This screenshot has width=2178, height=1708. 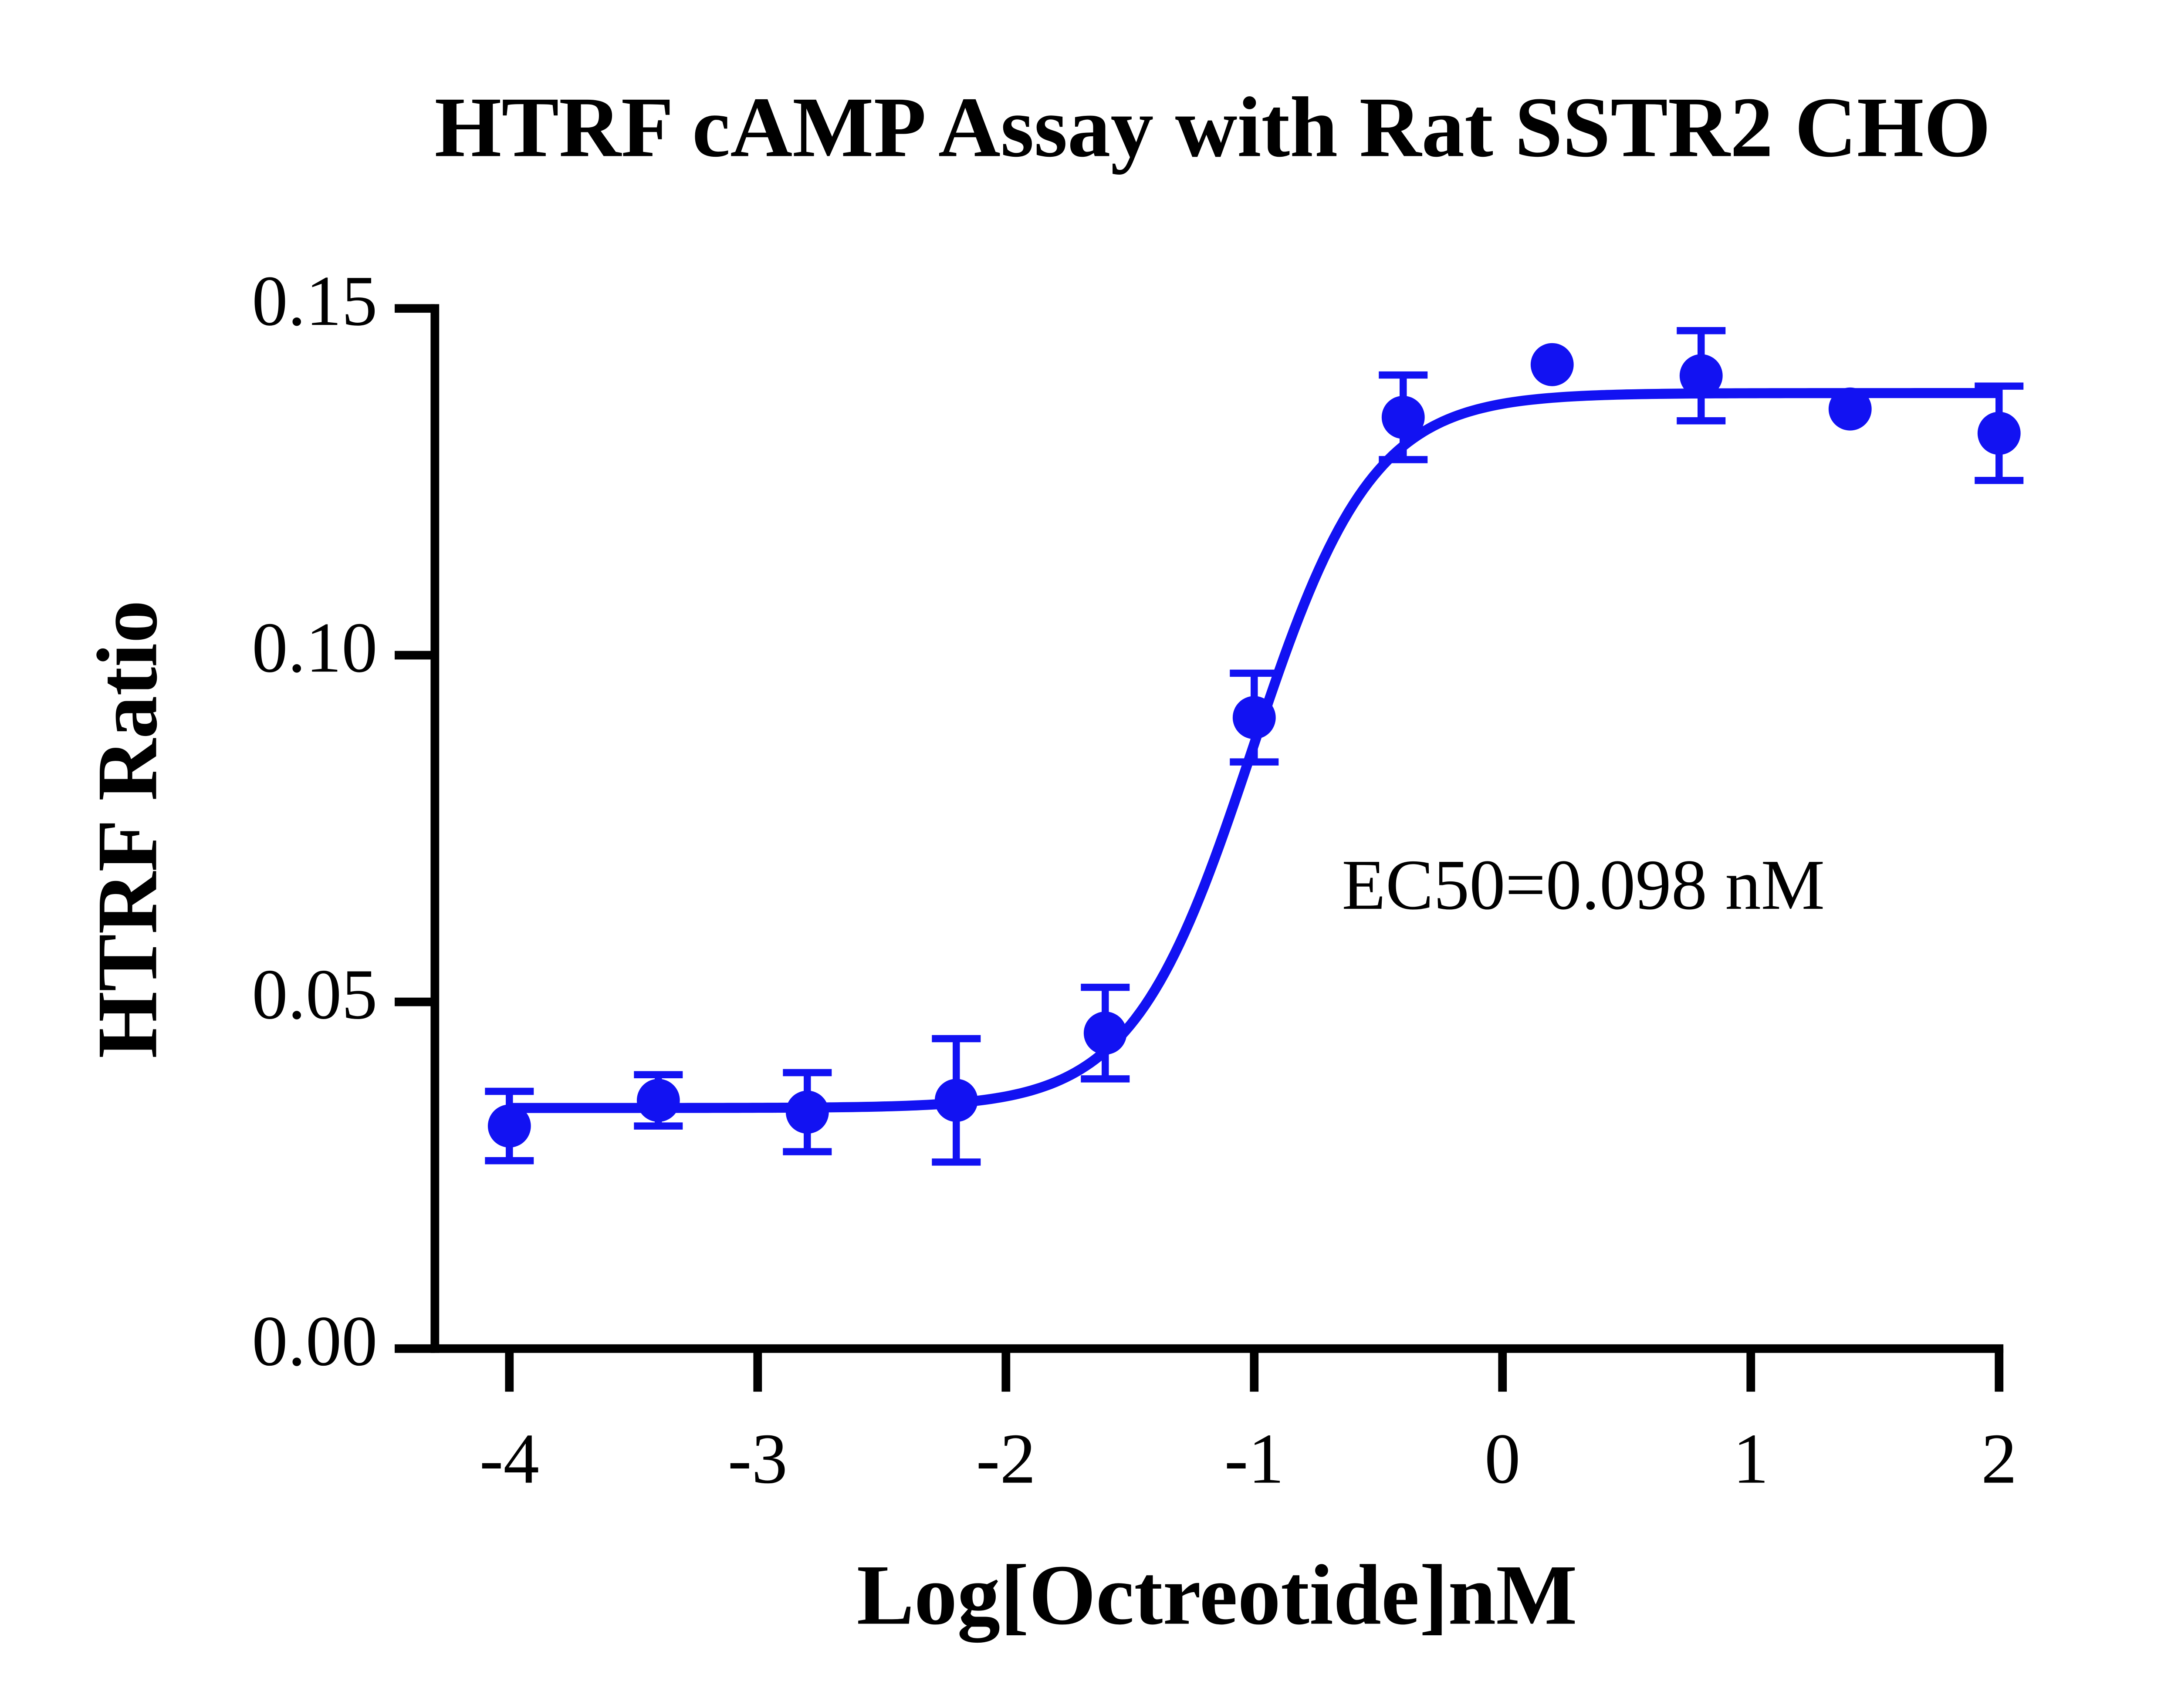 I want to click on y-tick-label: 0.15, so click(x=314, y=301).